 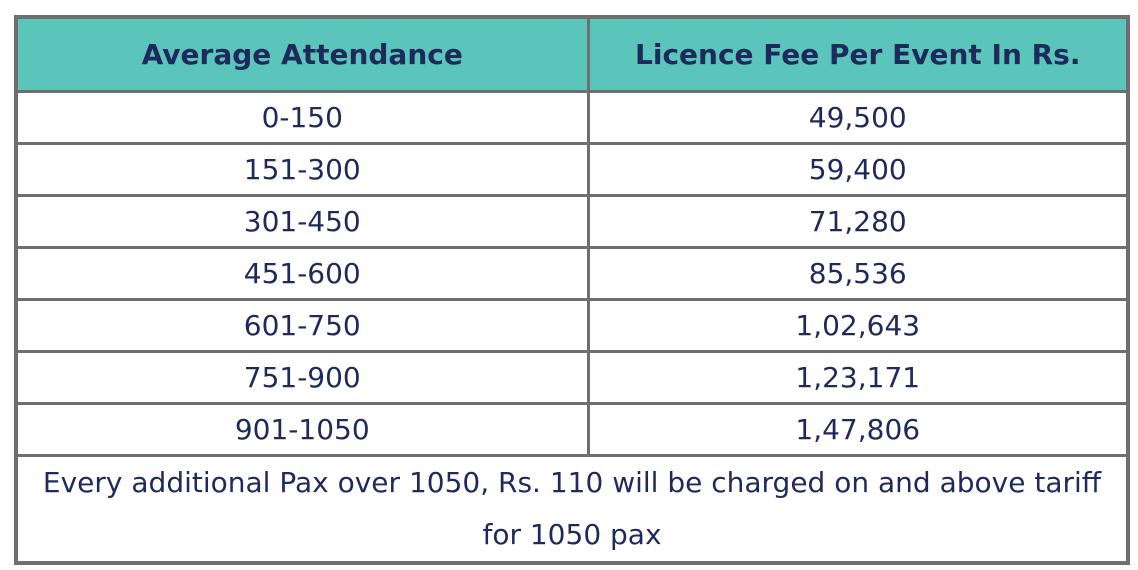 I want to click on table-row: 451-600 85,536, so click(x=572, y=274).